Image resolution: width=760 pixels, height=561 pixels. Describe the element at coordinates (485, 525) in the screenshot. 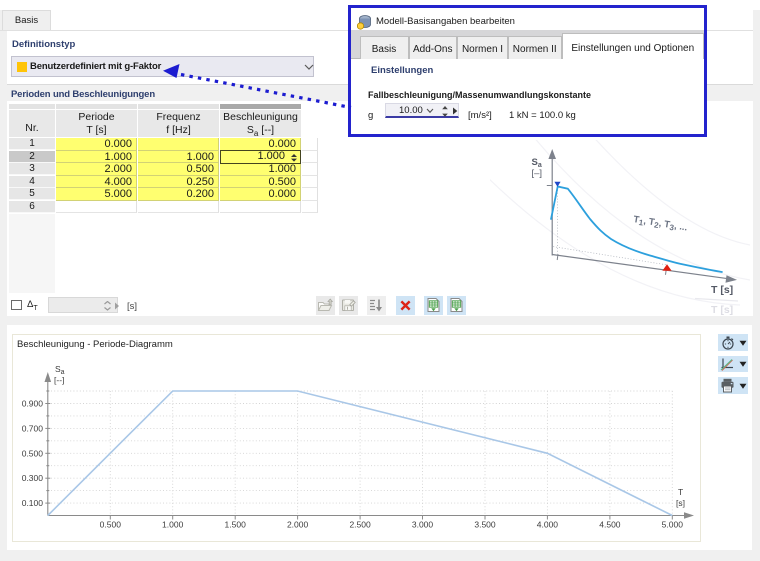

I see `svg-text: 3.500` at that location.